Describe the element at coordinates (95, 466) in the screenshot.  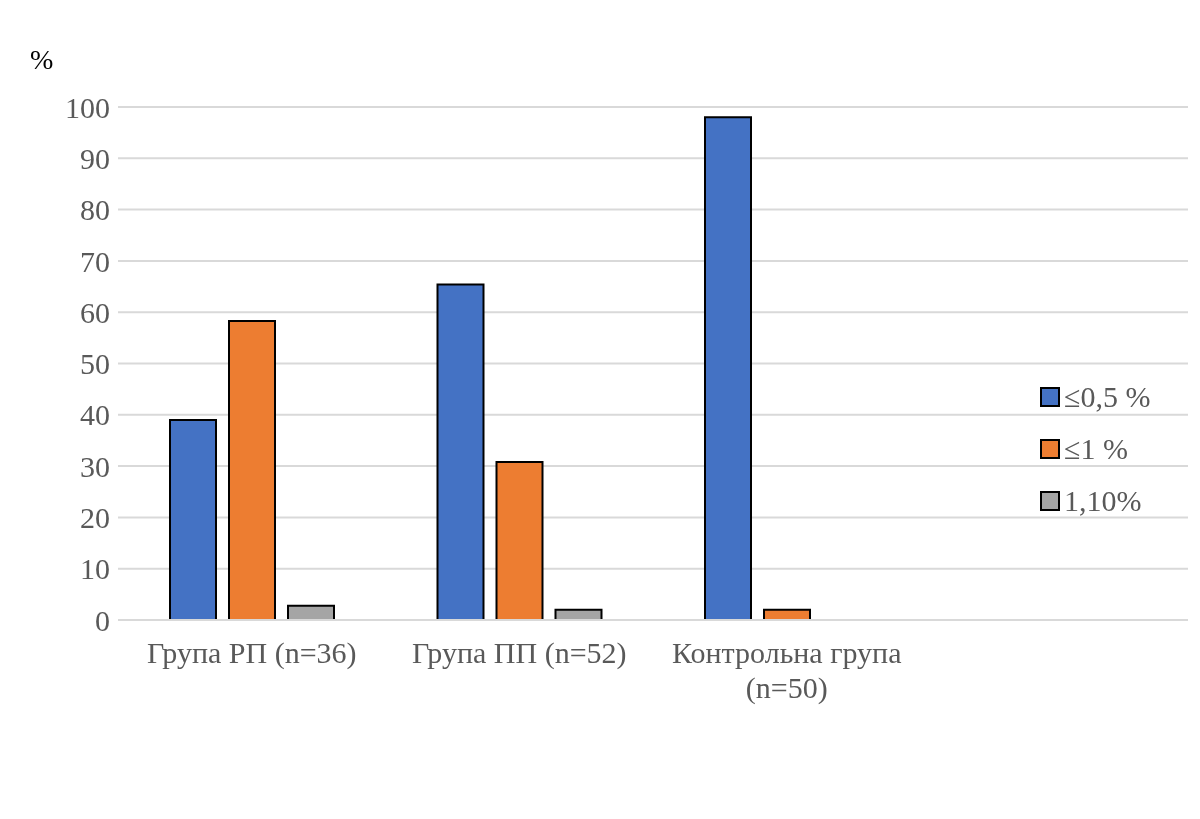
I see `y-tick-label: 30` at that location.